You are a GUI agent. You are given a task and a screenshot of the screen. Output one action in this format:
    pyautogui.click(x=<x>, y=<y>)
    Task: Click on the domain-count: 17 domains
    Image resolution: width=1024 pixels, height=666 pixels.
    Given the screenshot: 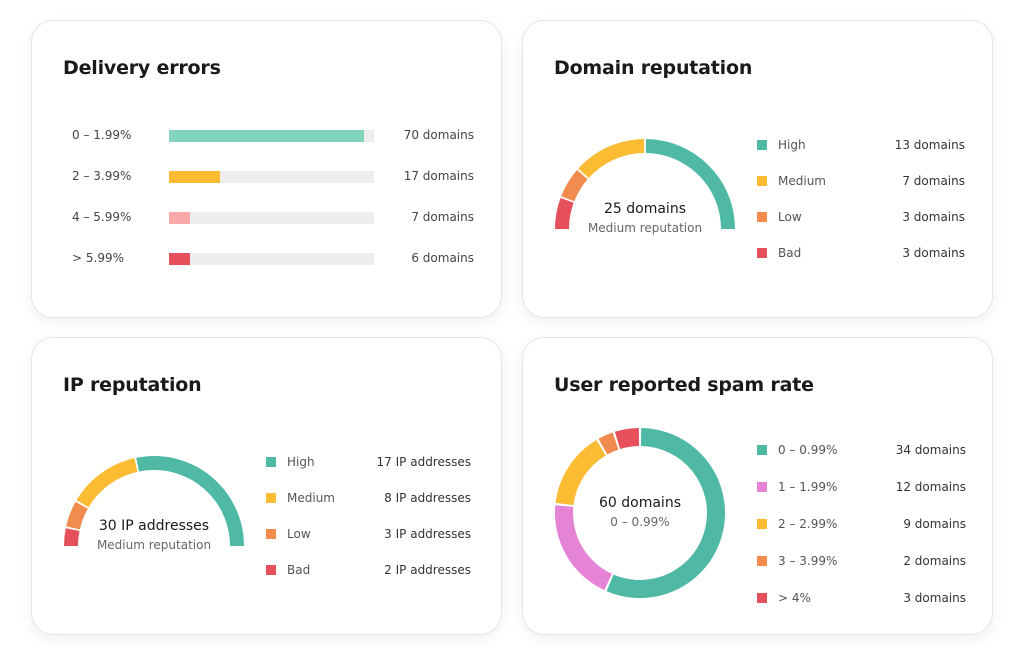 What is the action you would take?
    pyautogui.click(x=438, y=176)
    